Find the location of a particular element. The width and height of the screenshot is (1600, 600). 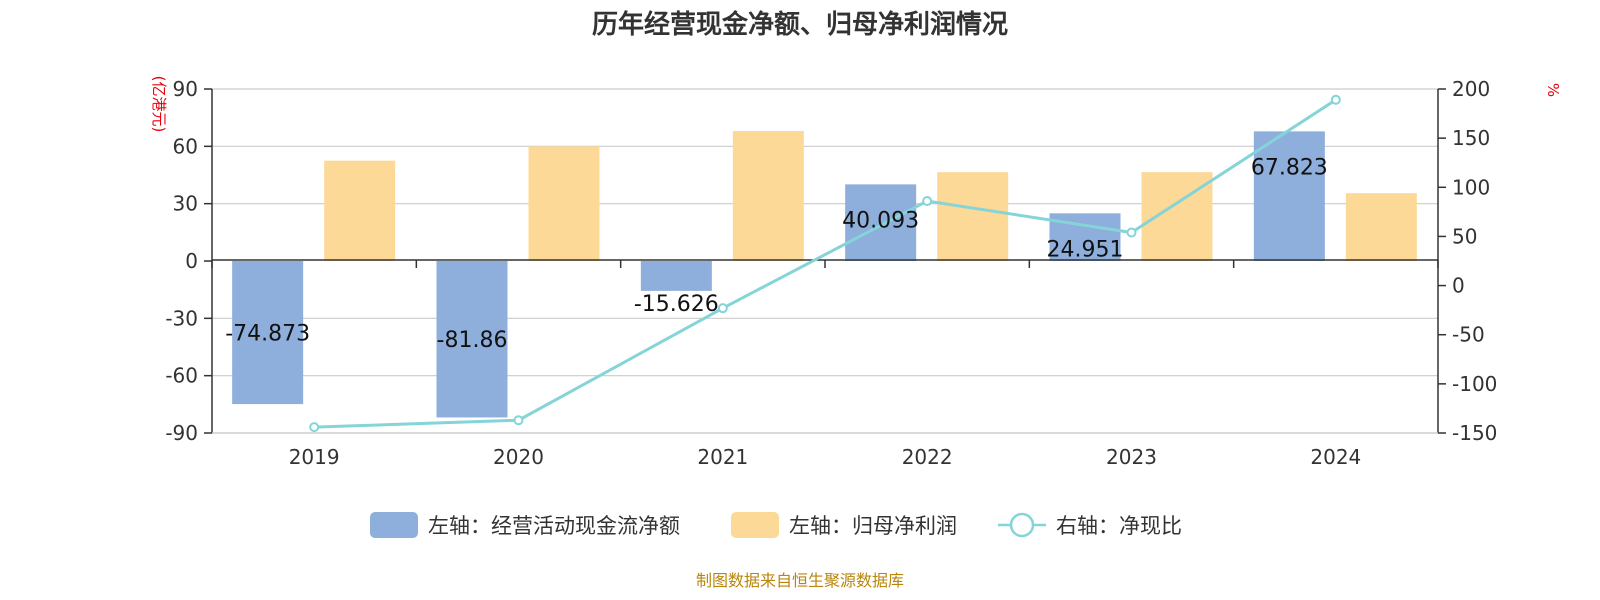

x-tick-label: 2024 is located at coordinates (1335, 457).